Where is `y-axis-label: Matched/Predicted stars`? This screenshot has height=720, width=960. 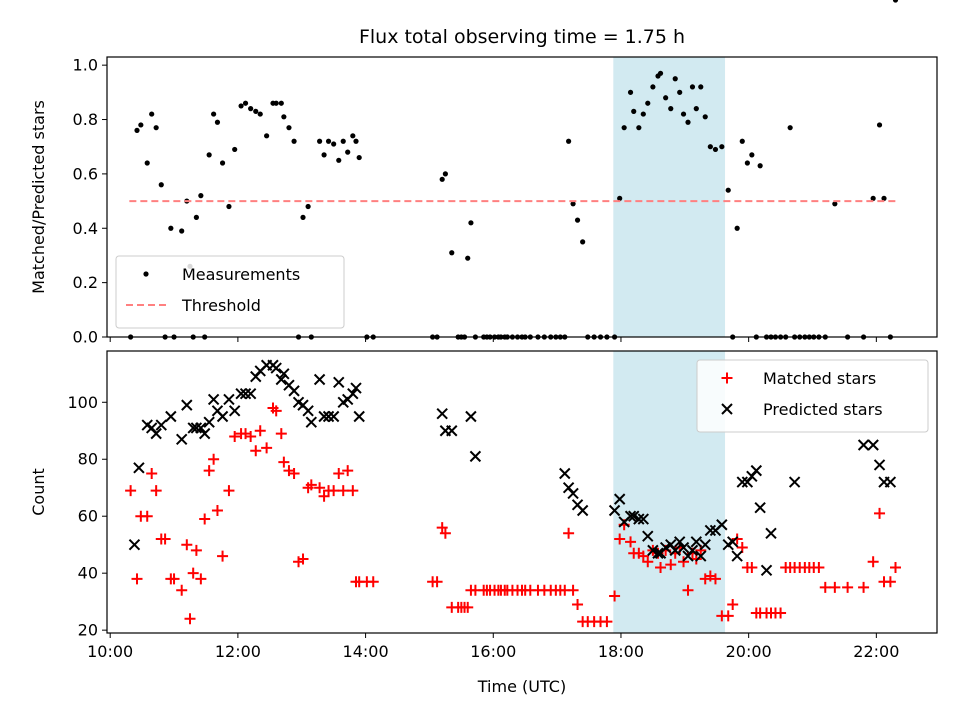 y-axis-label: Matched/Predicted stars is located at coordinates (38, 197).